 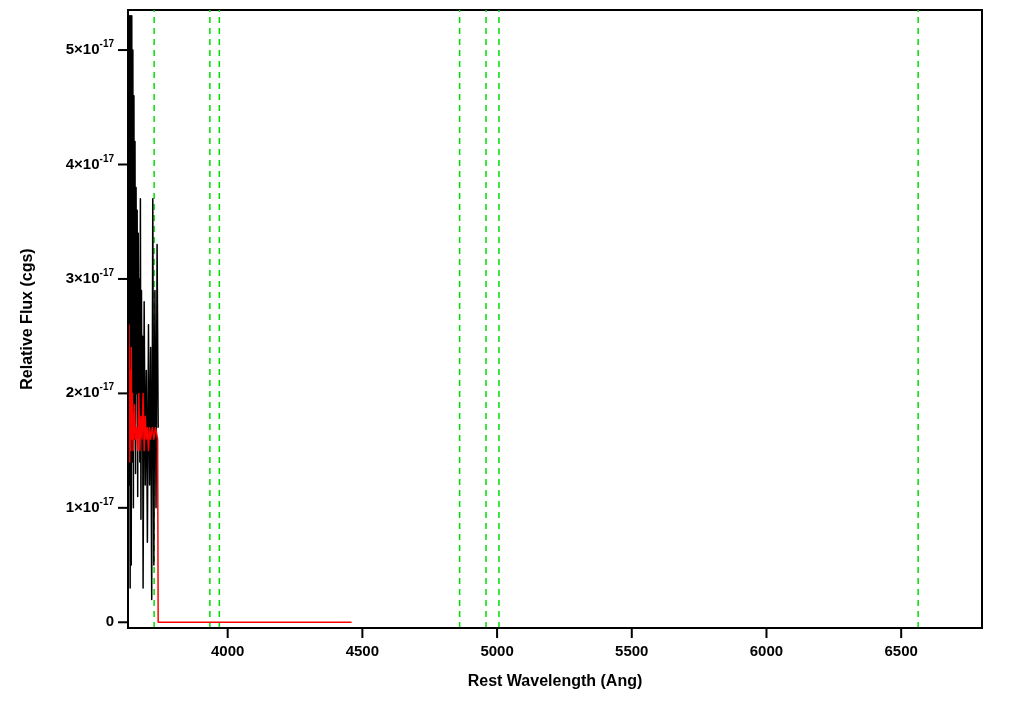 What do you see at coordinates (26, 319) in the screenshot?
I see `y-axis-title: Relative Flux (cgs)` at bounding box center [26, 319].